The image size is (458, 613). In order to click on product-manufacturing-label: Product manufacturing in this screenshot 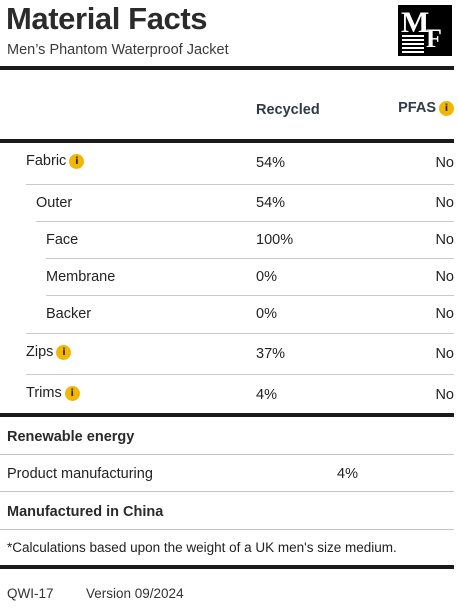, I will do `click(80, 474)`.